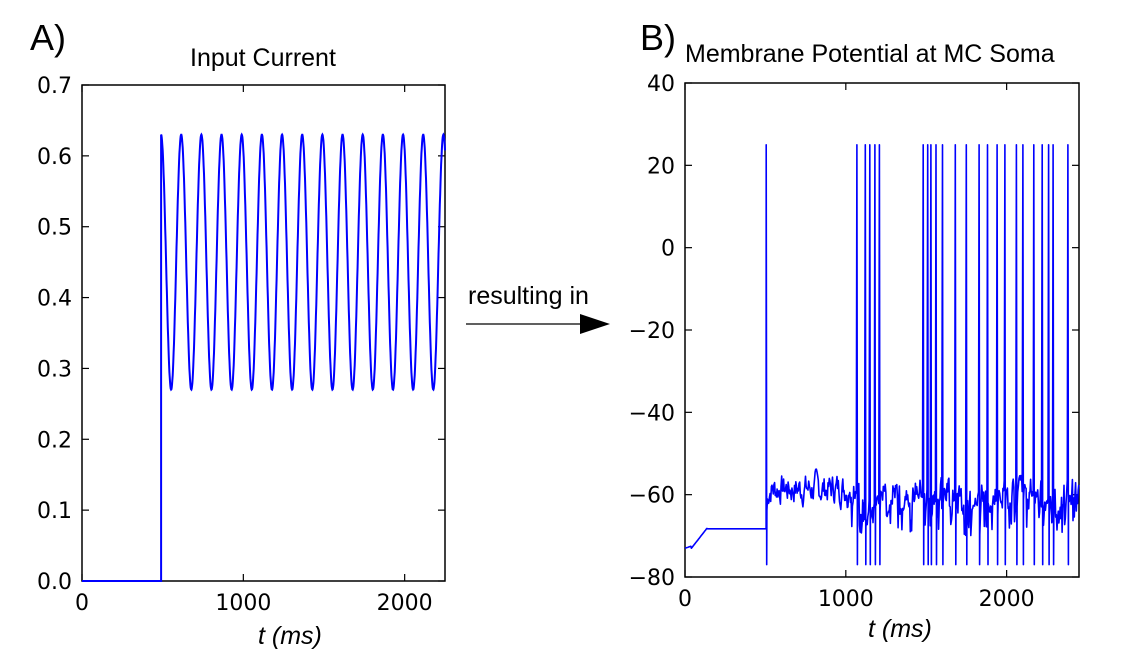  I want to click on y-tick-label: 0.7, so click(54, 86).